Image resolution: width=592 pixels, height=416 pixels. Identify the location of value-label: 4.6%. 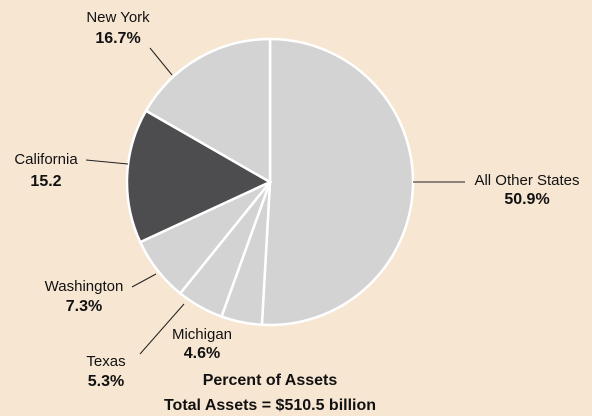
(202, 353).